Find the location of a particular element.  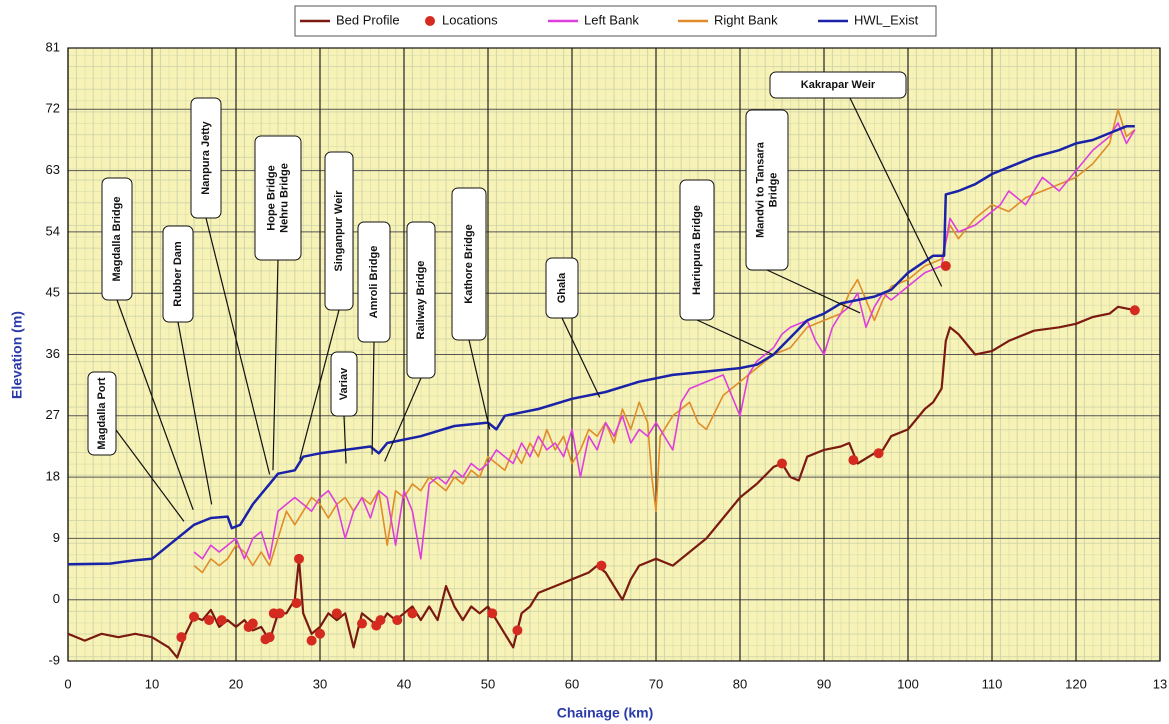

y-tick-label: 45 is located at coordinates (53, 292).